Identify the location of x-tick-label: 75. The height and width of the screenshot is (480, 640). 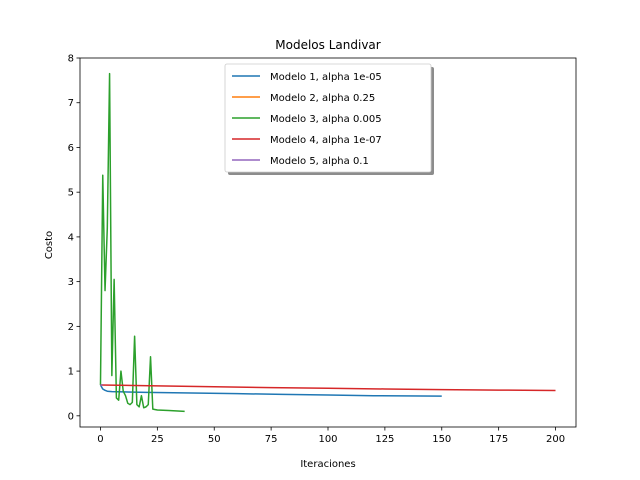
(271, 439).